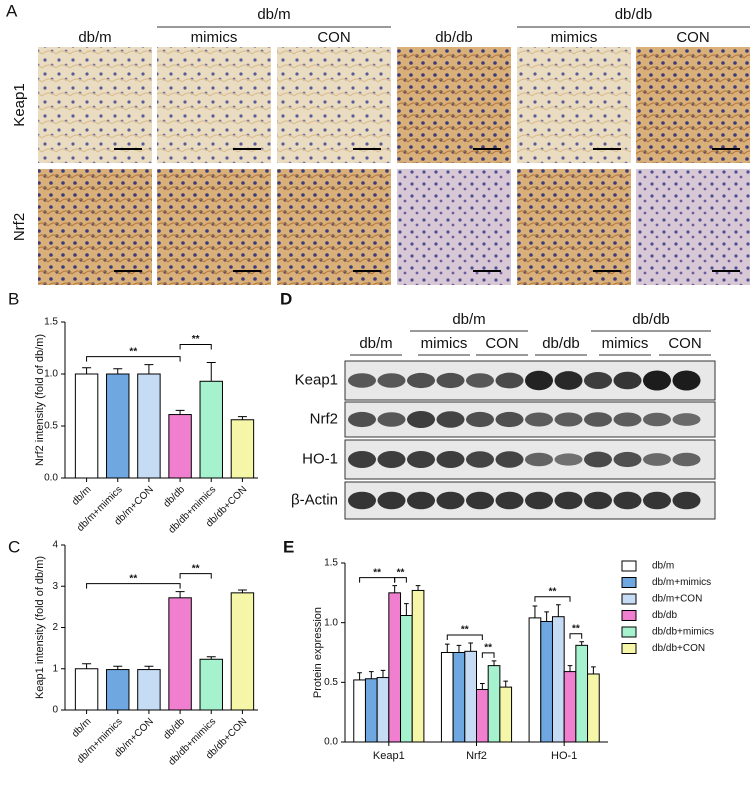 This screenshot has width=753, height=785. What do you see at coordinates (564, 756) in the screenshot?
I see `x-tick-label: HO-1` at bounding box center [564, 756].